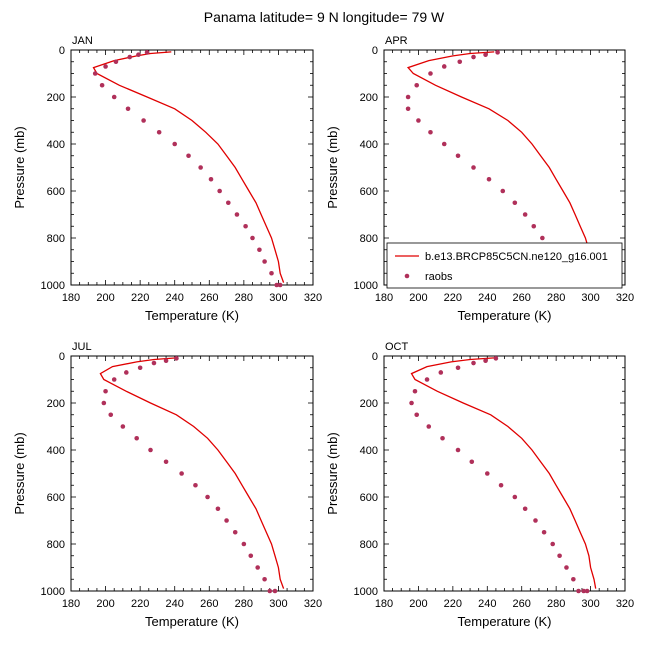  I want to click on legend-box, so click(504, 265).